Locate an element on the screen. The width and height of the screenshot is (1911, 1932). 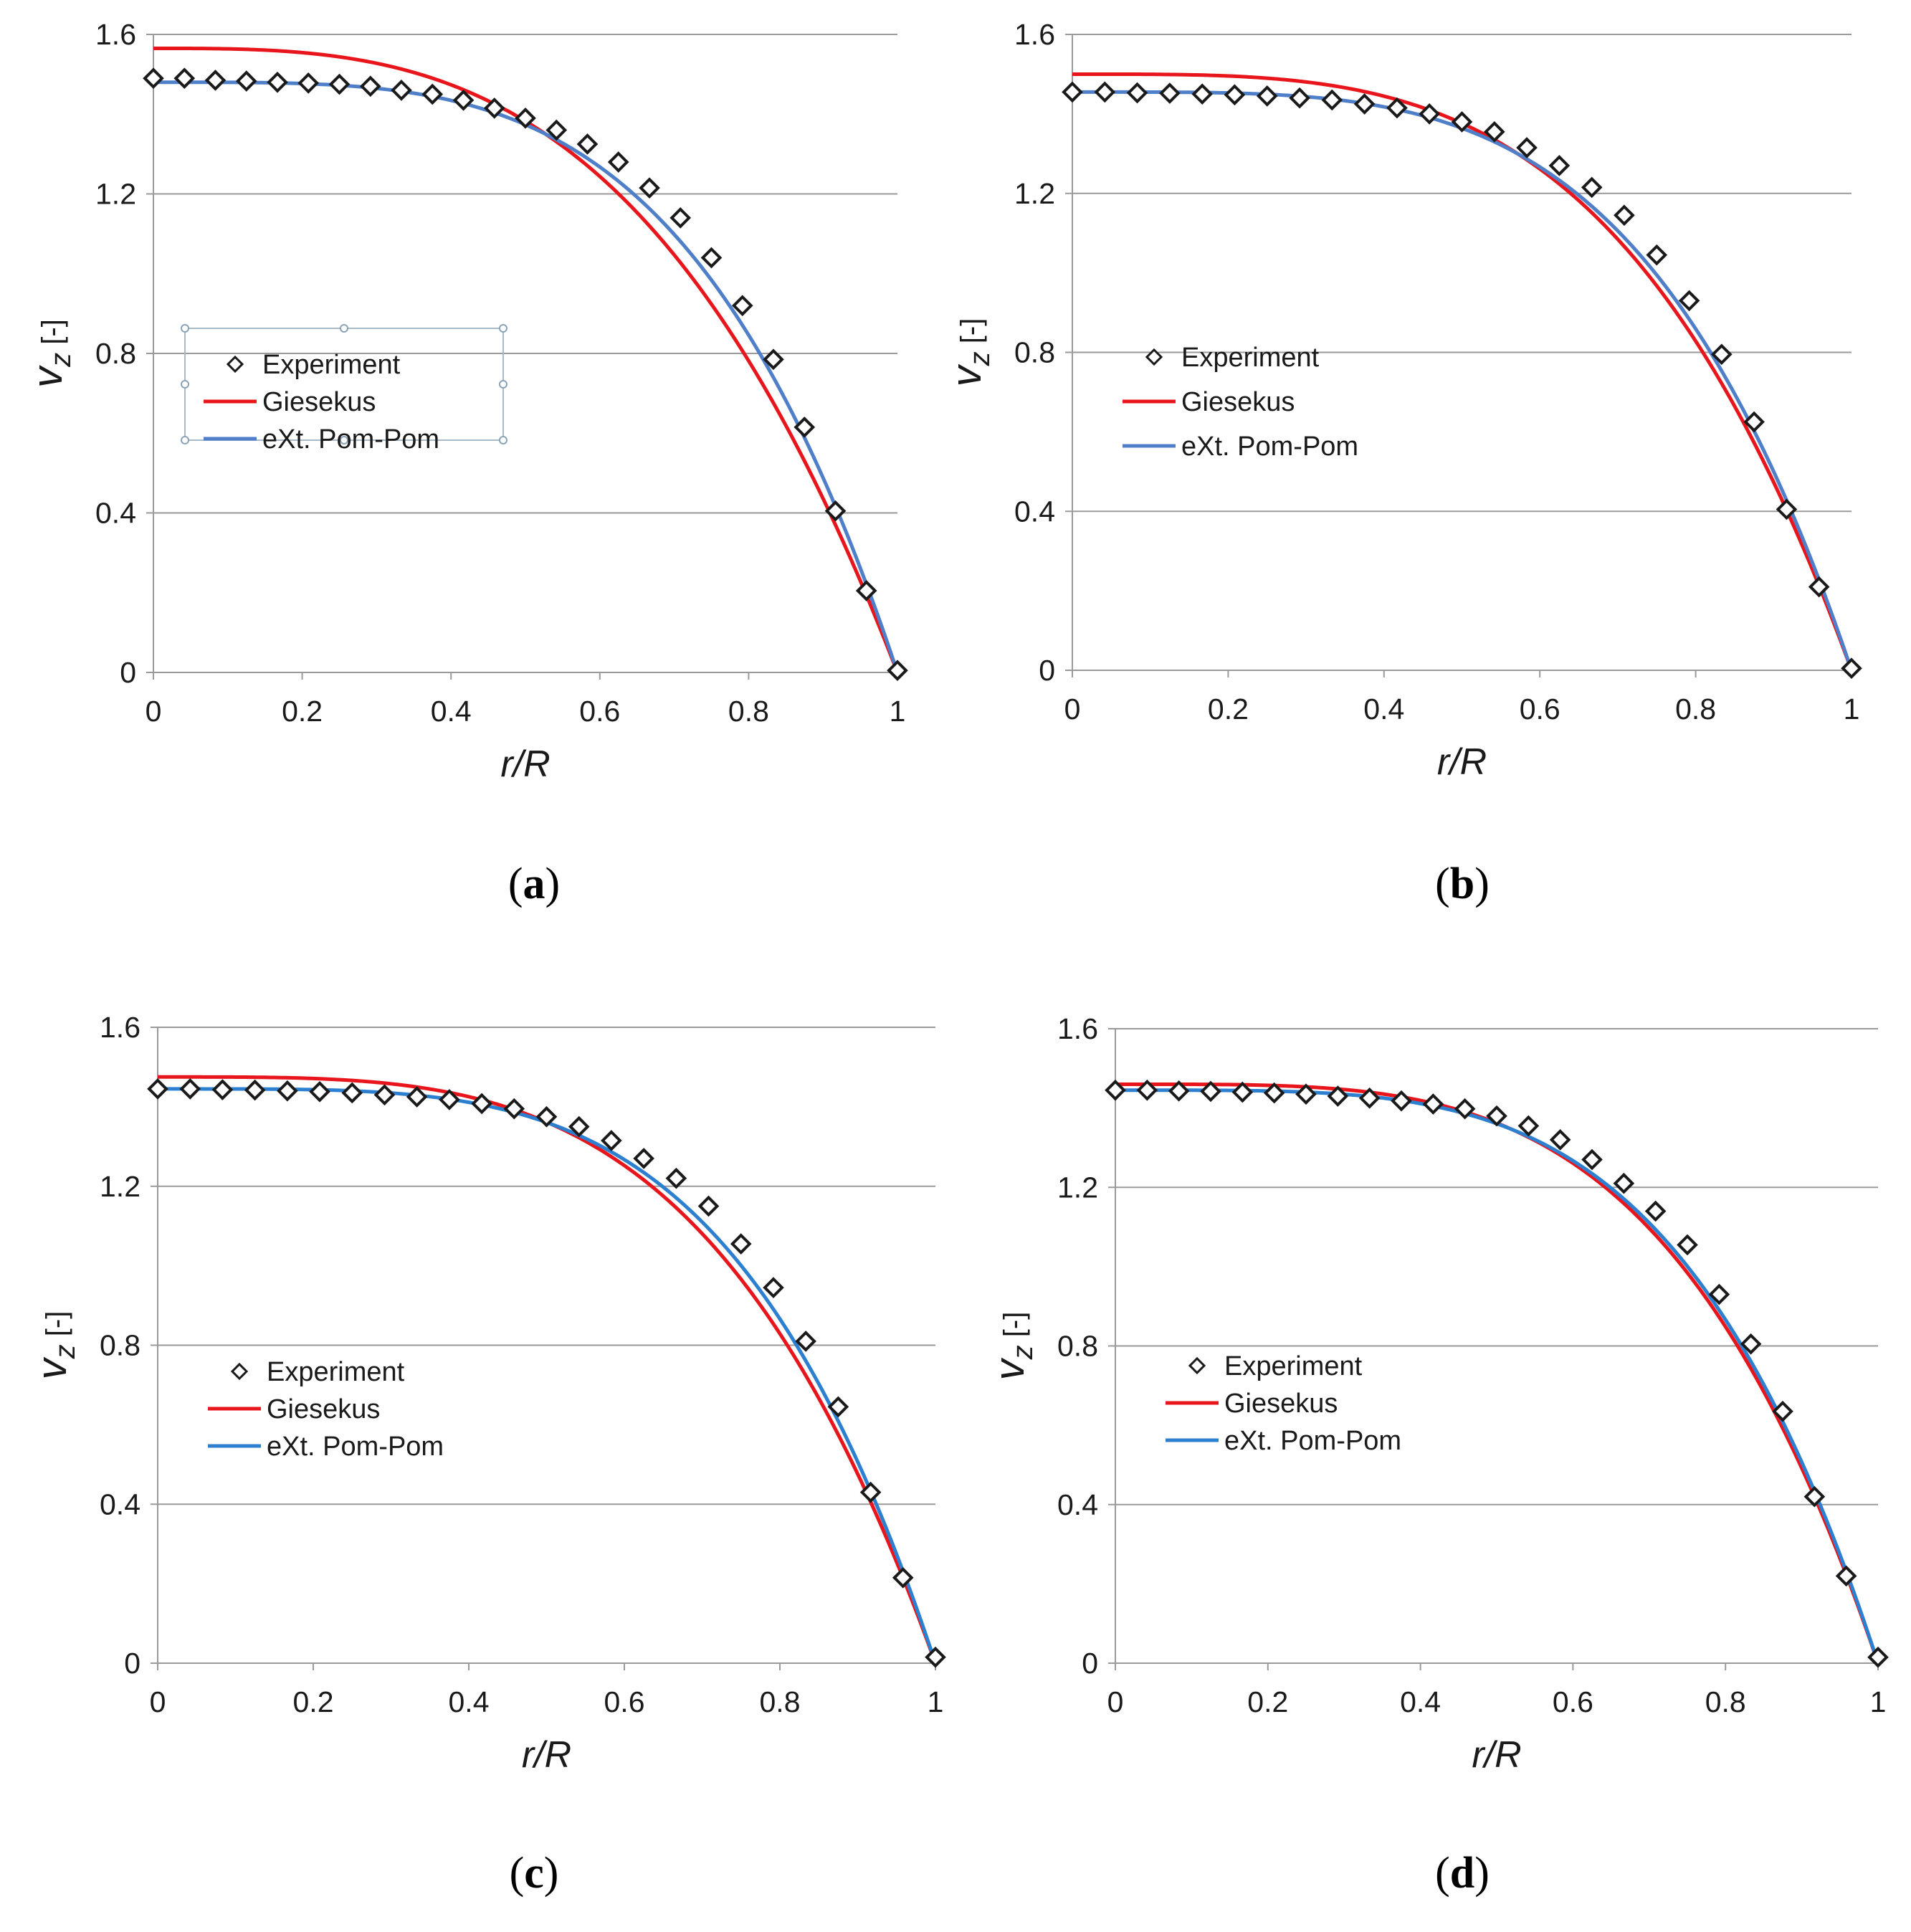
y-tick-label: 1.2 is located at coordinates (115, 194).